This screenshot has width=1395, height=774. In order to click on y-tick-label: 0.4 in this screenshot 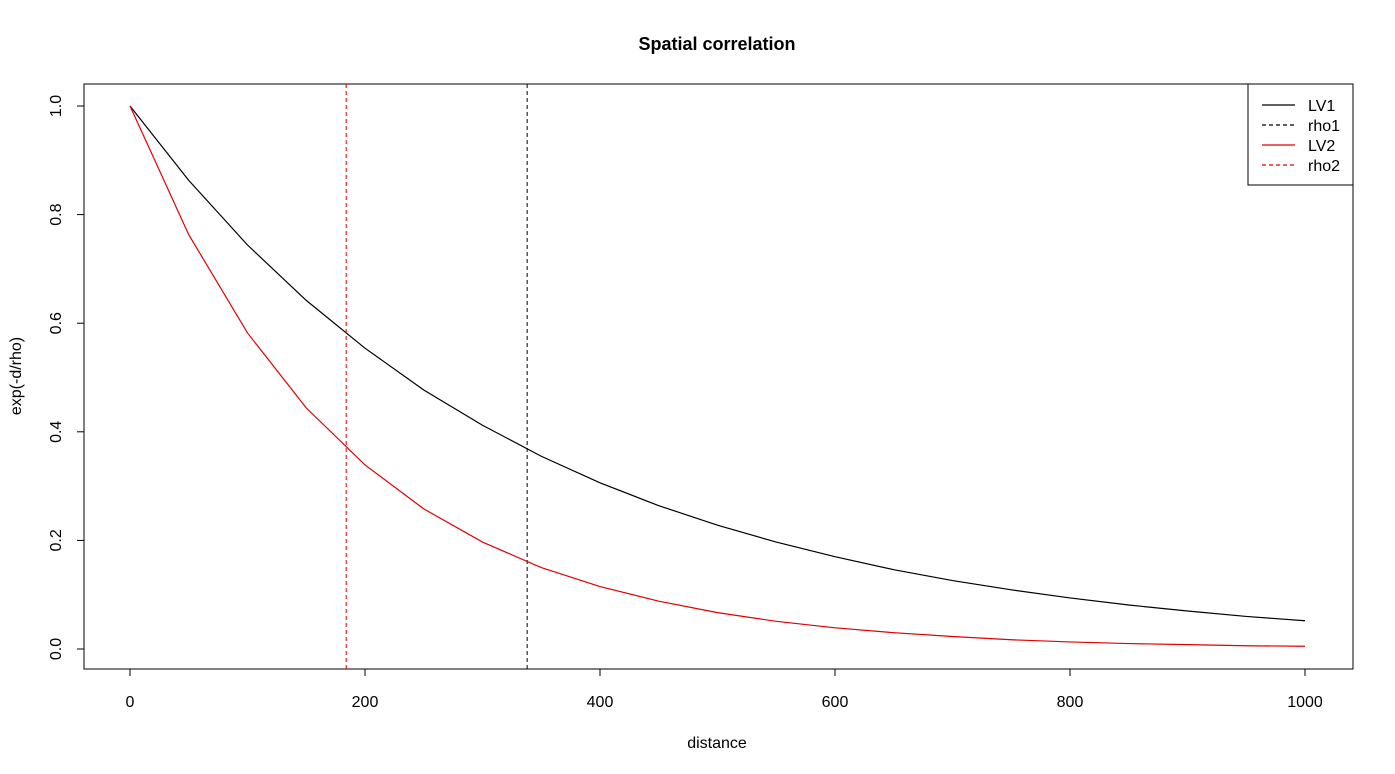, I will do `click(56, 432)`.